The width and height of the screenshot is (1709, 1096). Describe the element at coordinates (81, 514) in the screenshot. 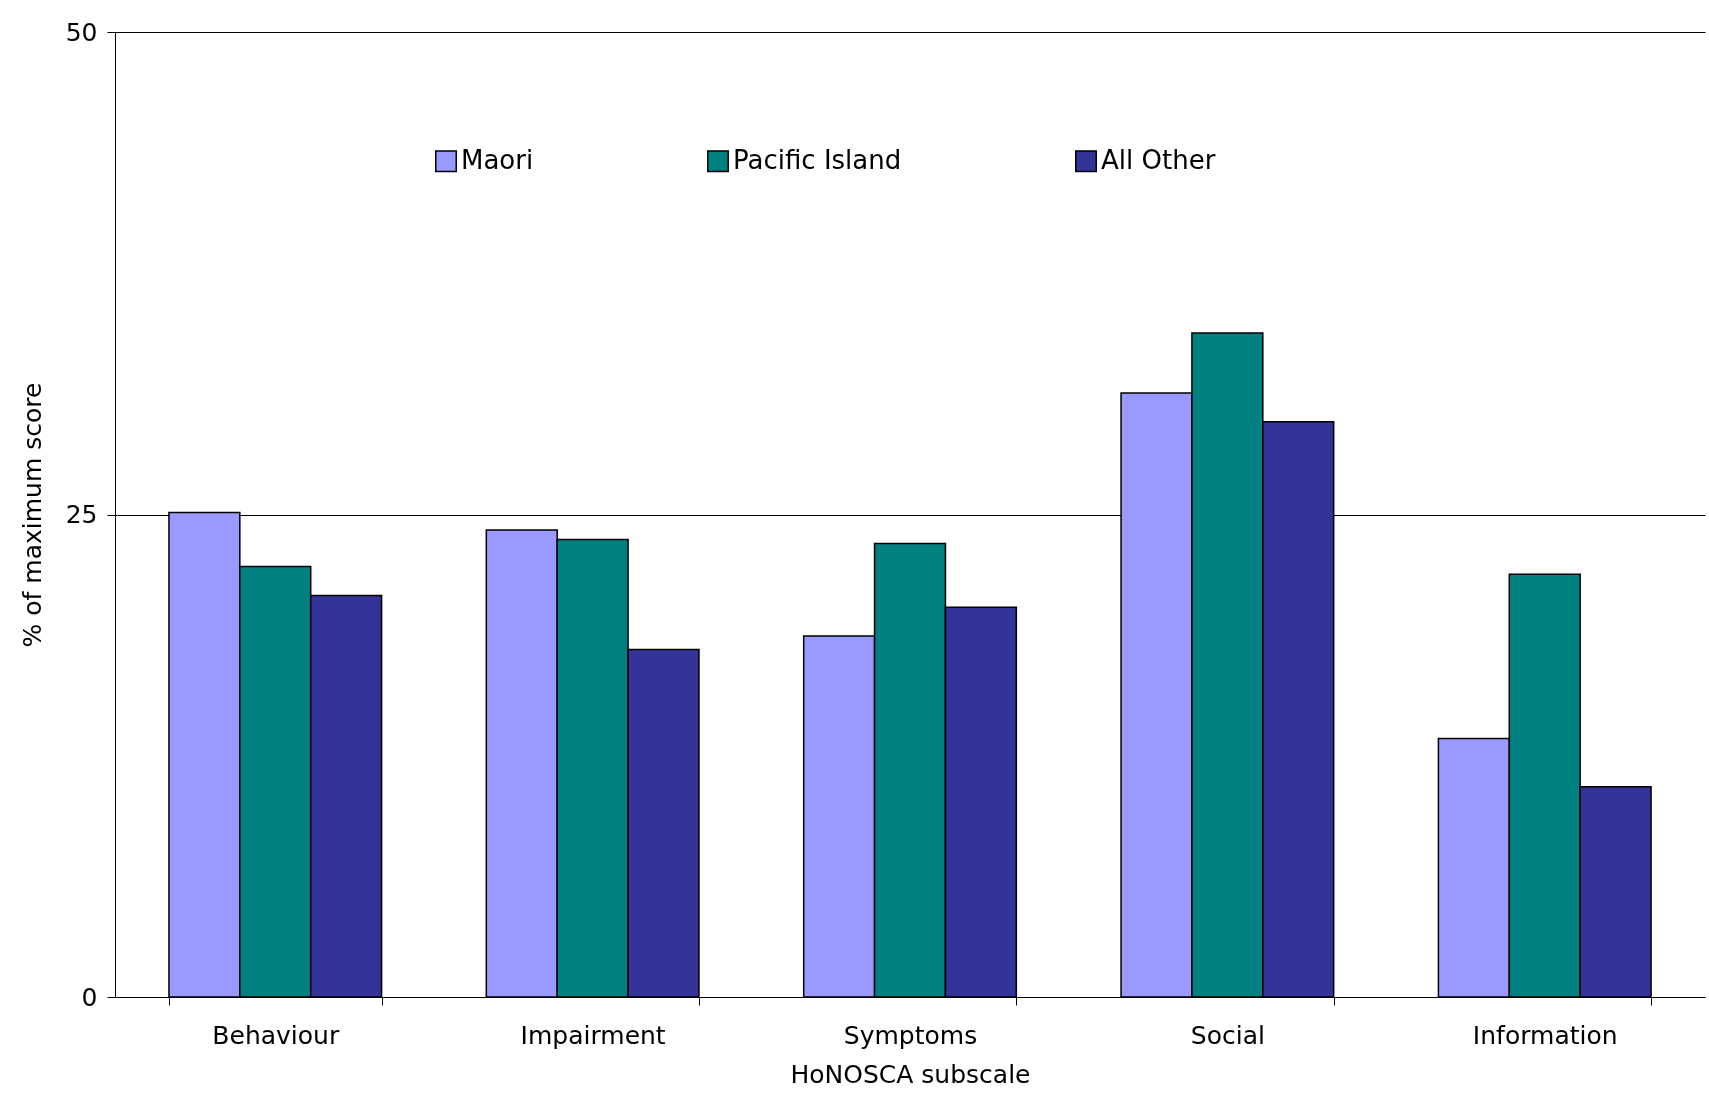

I see `y-tick-label: 25` at that location.